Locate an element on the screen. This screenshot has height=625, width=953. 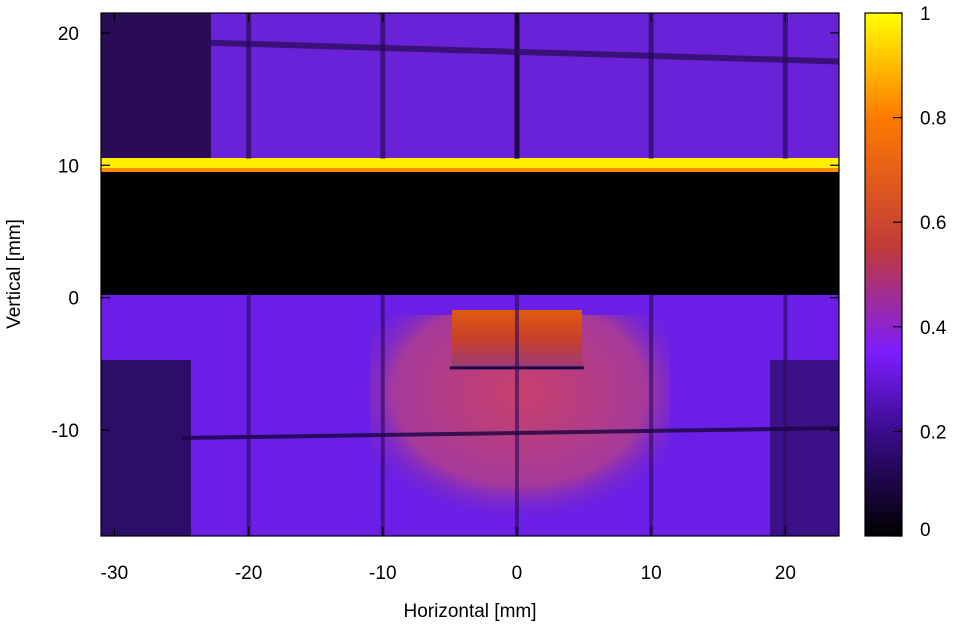
colorbar-tick-label: 0.8 is located at coordinates (933, 119).